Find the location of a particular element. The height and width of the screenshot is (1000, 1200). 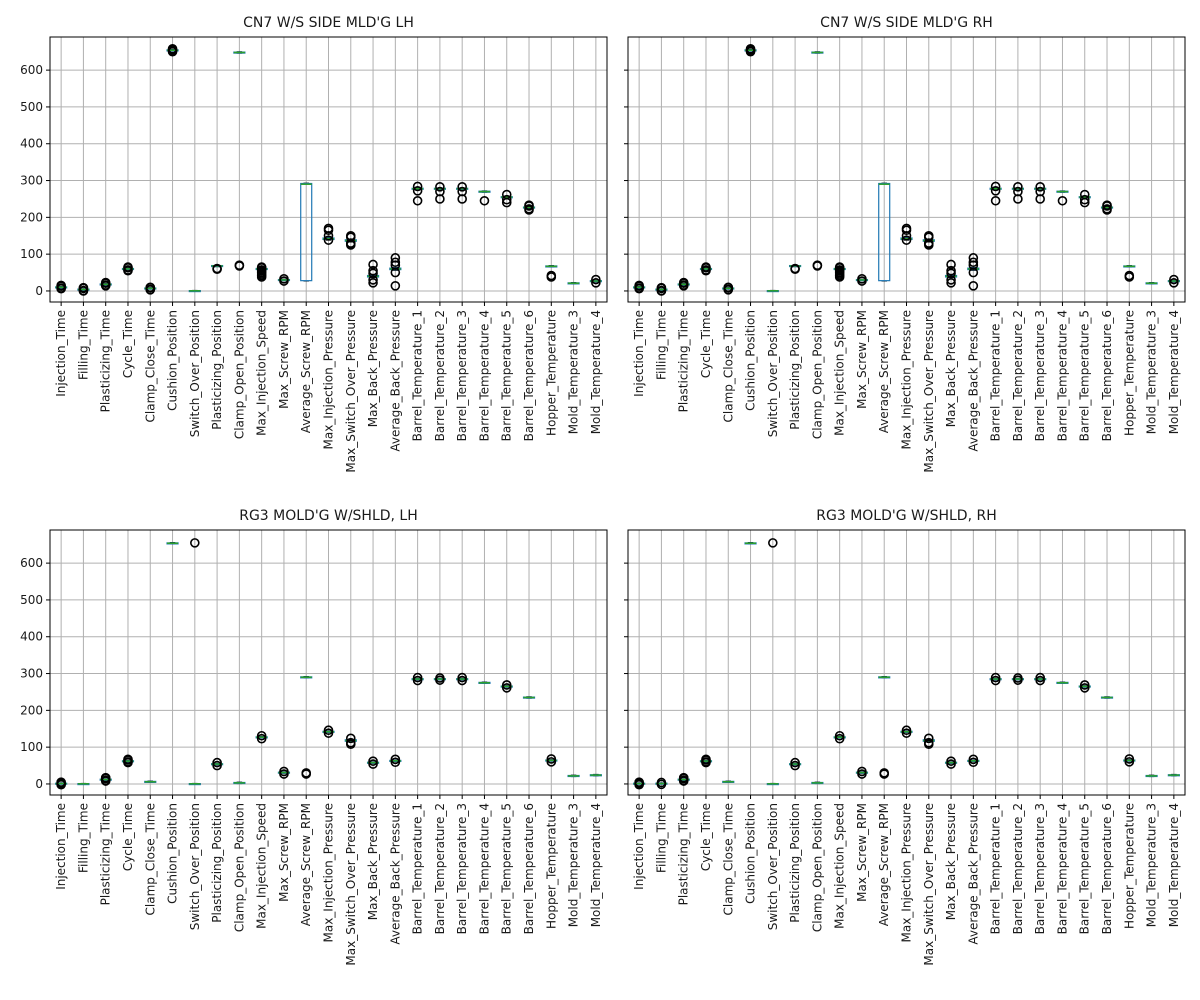

x-tick-label: Hopper_Temperature is located at coordinates (1129, 866).